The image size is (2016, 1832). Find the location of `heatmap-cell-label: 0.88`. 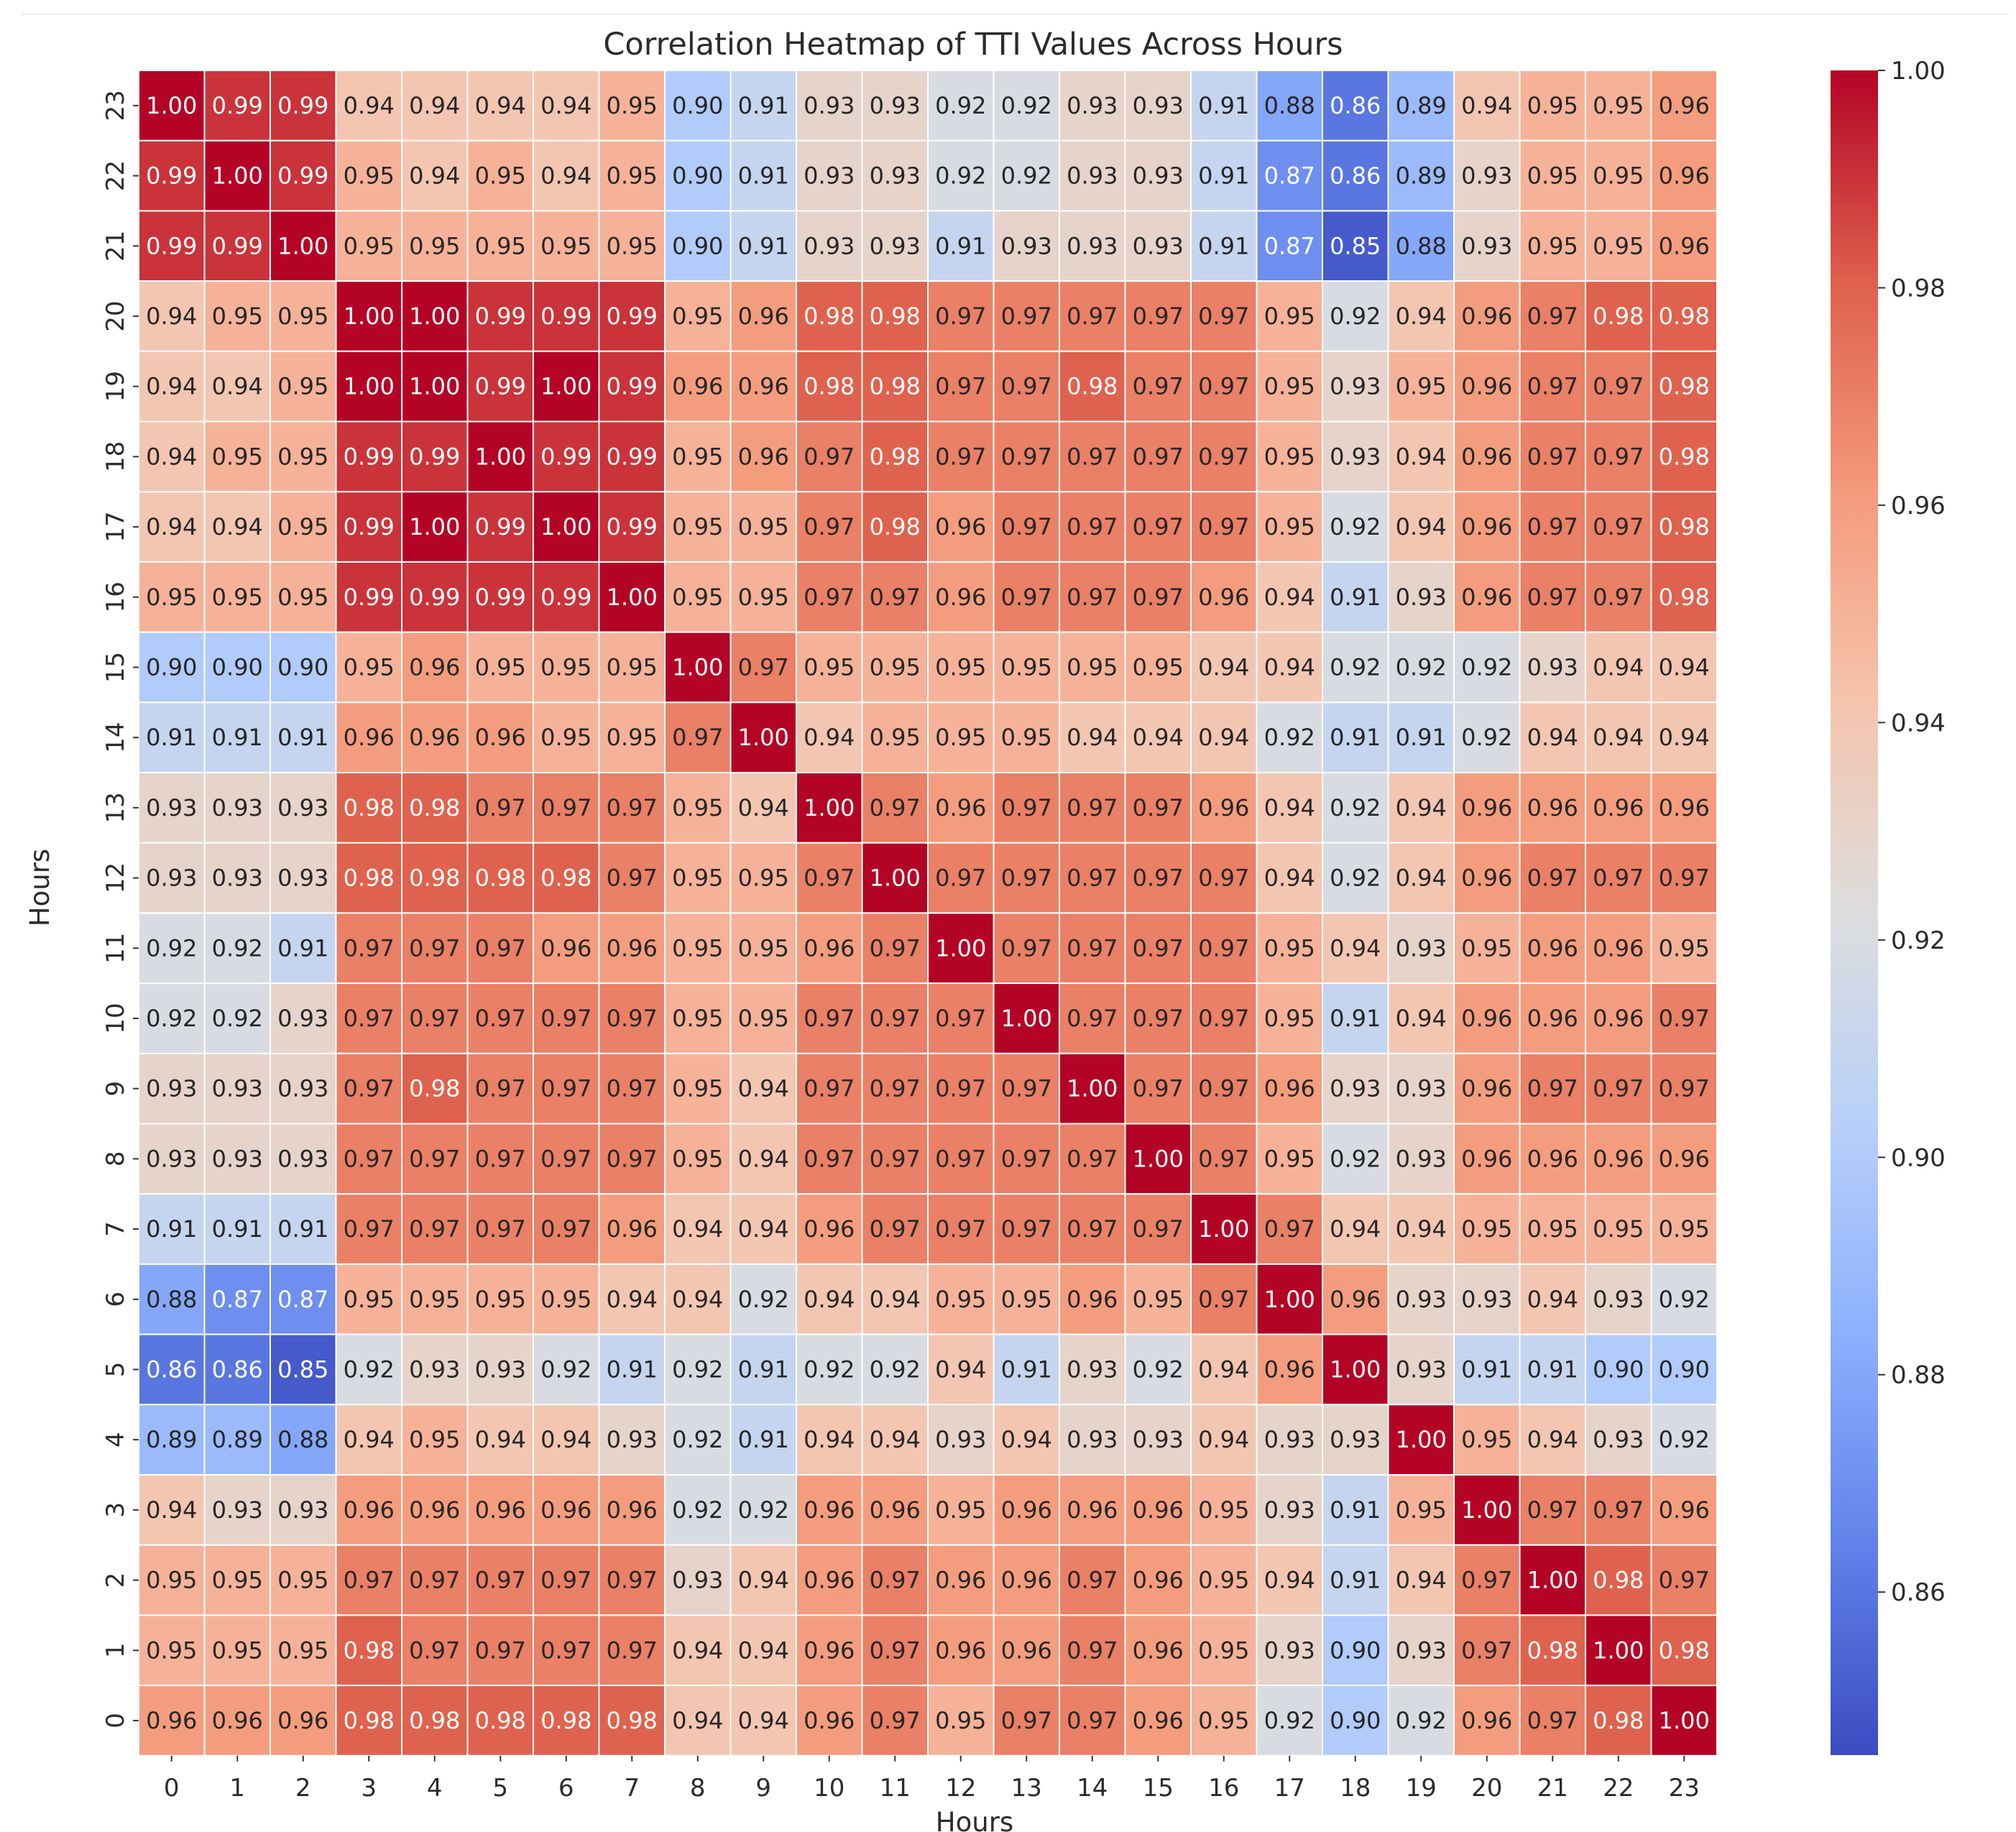

heatmap-cell-label: 0.88 is located at coordinates (1422, 246).